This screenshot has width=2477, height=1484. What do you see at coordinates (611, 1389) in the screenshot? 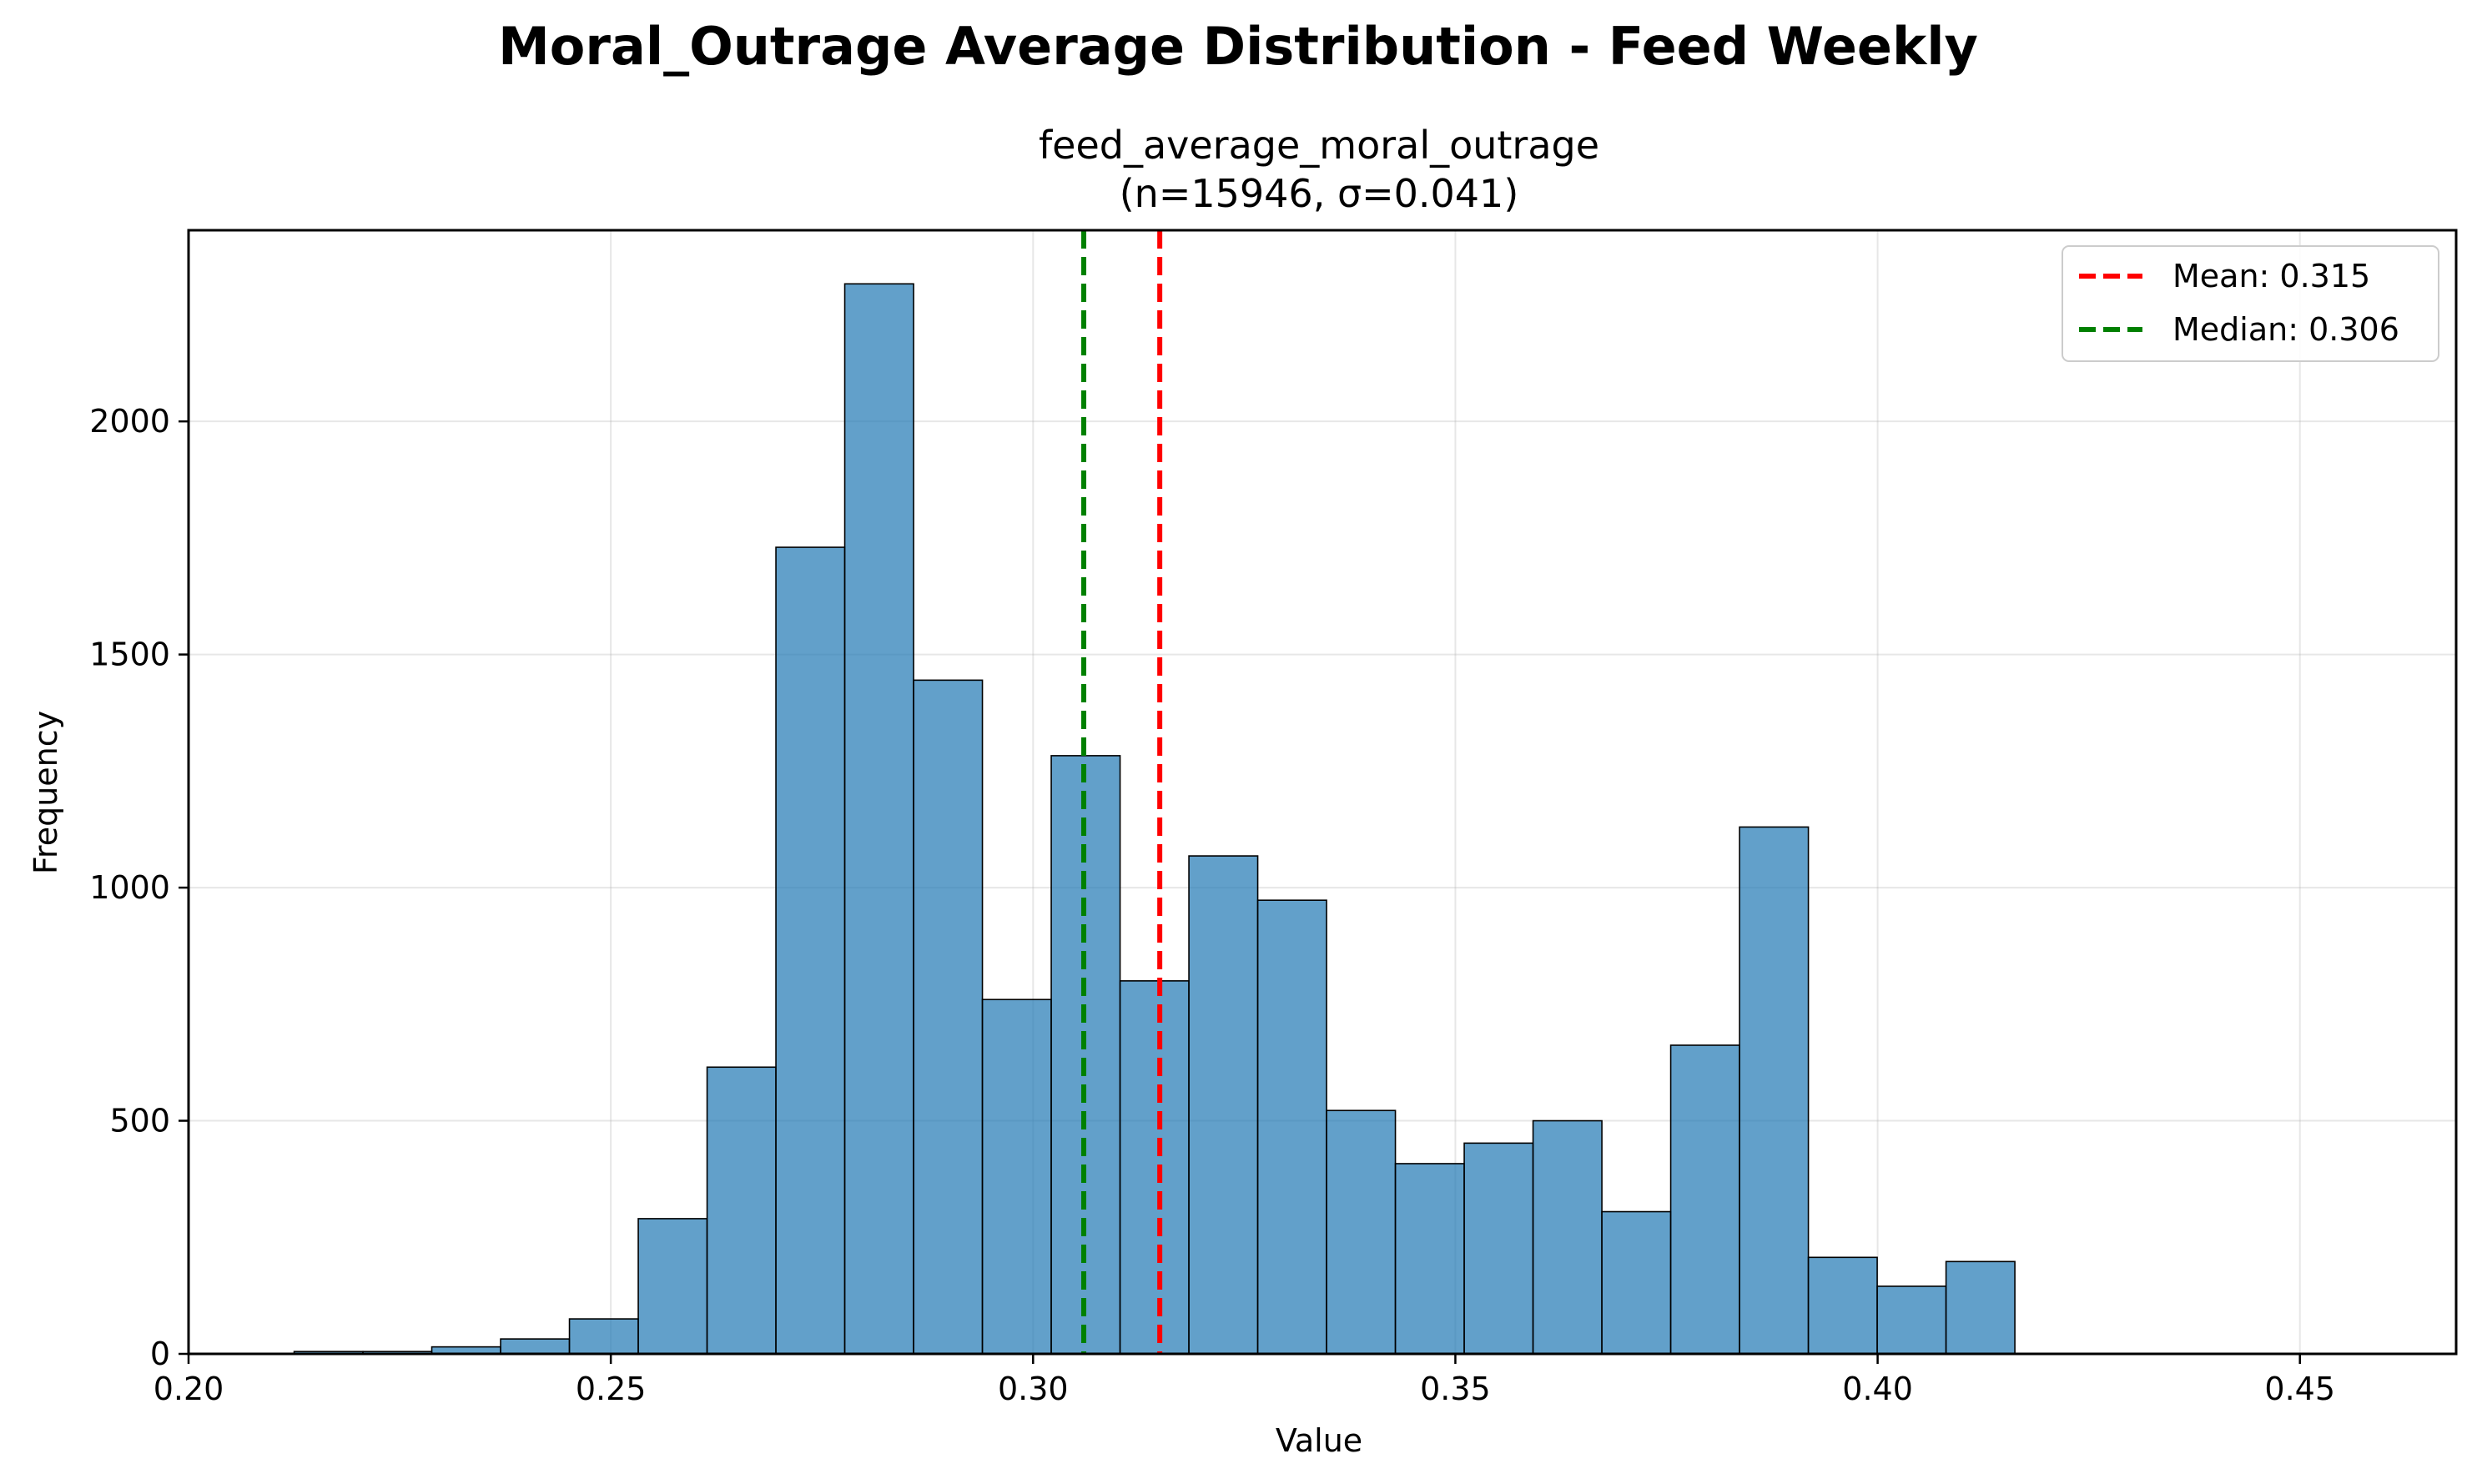
I see `x-tick-label: 0.25` at bounding box center [611, 1389].